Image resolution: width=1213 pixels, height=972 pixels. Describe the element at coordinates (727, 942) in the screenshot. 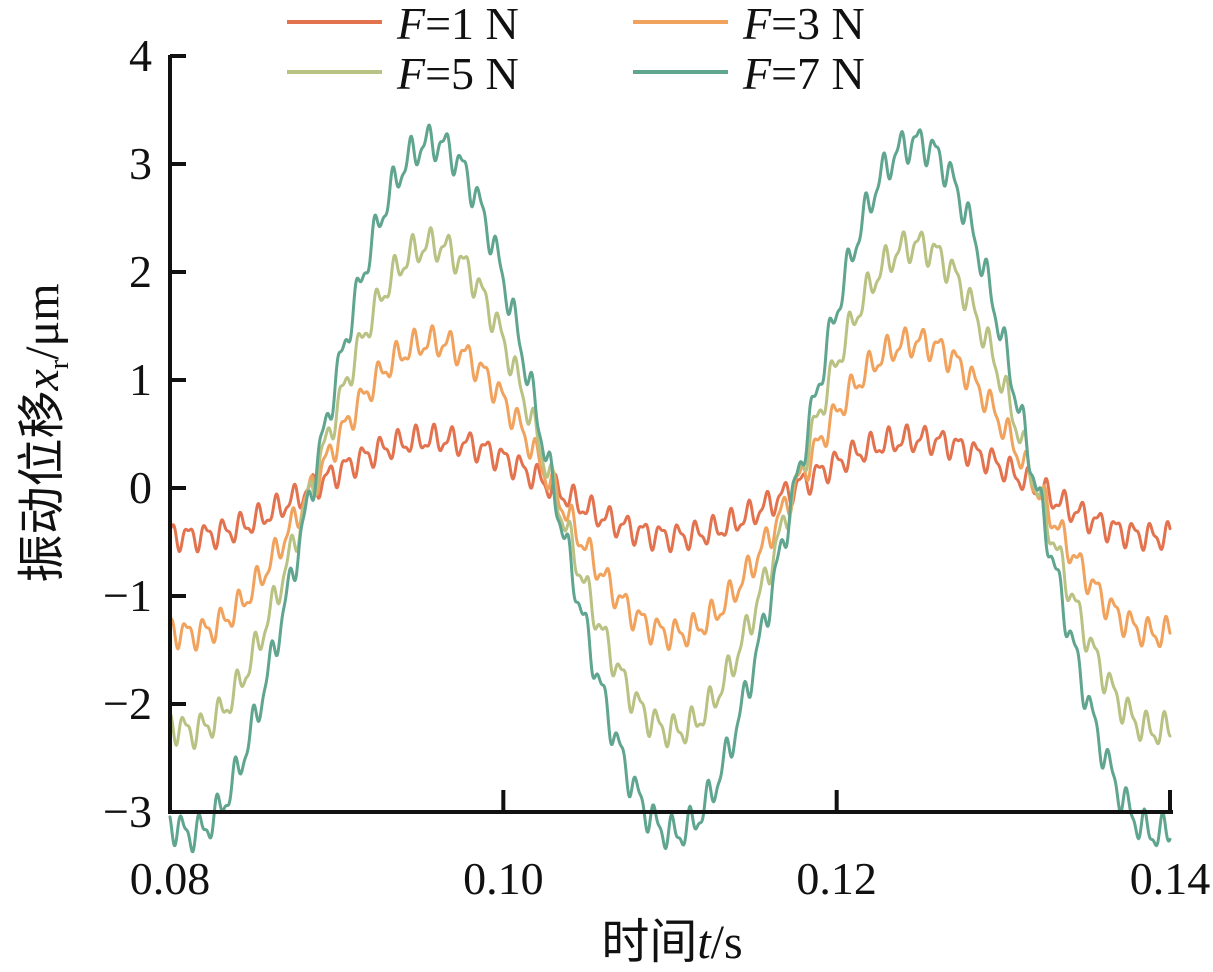

I see `x-axis-label-unit: /s` at that location.